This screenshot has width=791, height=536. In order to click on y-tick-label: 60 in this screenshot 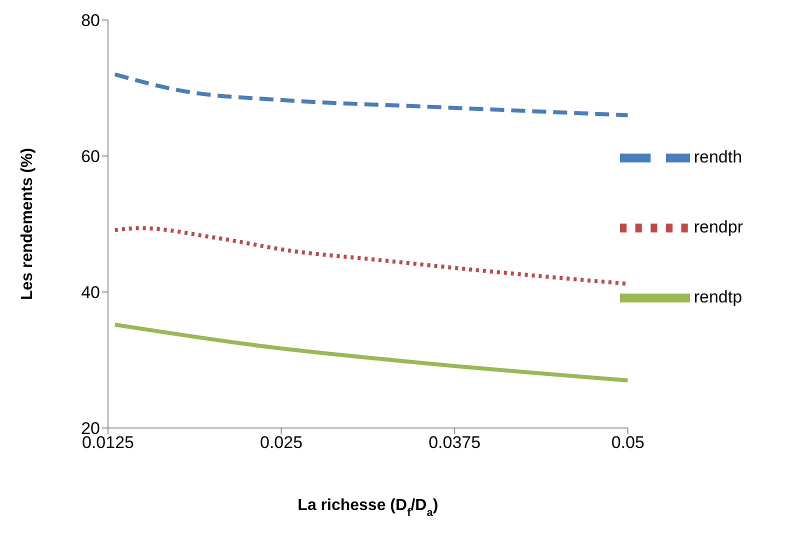, I will do `click(90, 156)`.